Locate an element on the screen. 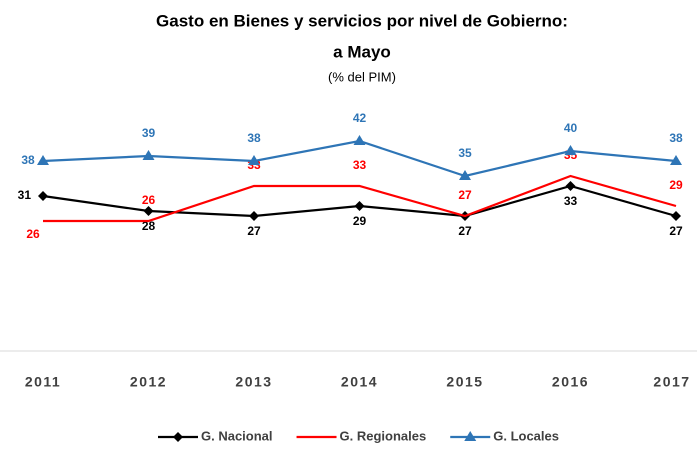  data-label: 42 is located at coordinates (360, 118).